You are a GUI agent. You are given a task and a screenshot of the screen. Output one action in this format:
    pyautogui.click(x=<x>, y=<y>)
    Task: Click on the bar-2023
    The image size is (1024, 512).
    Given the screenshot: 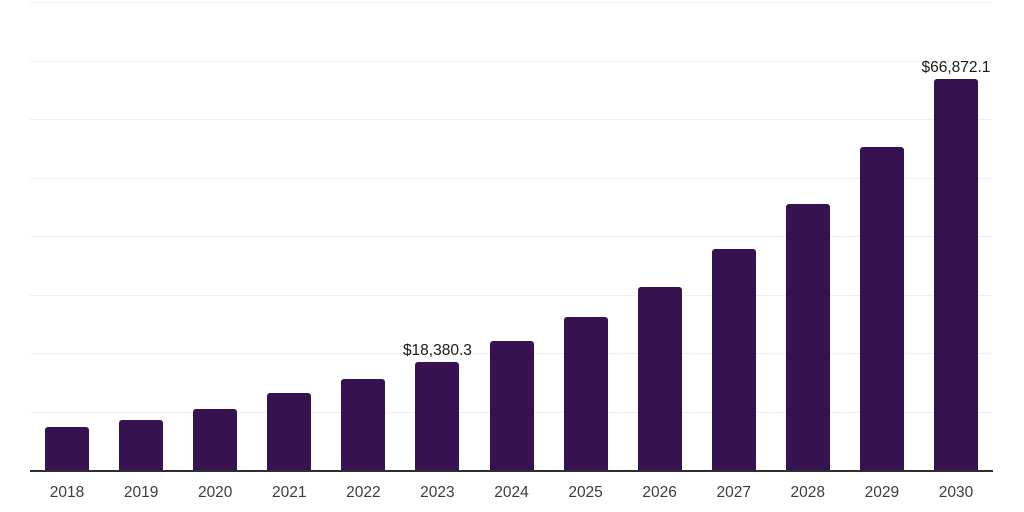 What is the action you would take?
    pyautogui.click(x=437, y=416)
    